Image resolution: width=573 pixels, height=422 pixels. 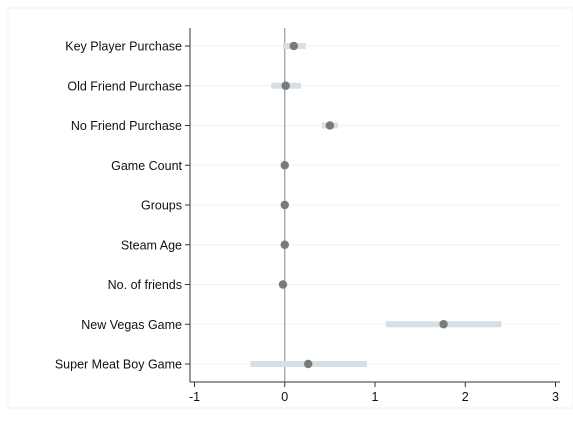 What do you see at coordinates (375, 397) in the screenshot?
I see `x-tick-label: 1` at bounding box center [375, 397].